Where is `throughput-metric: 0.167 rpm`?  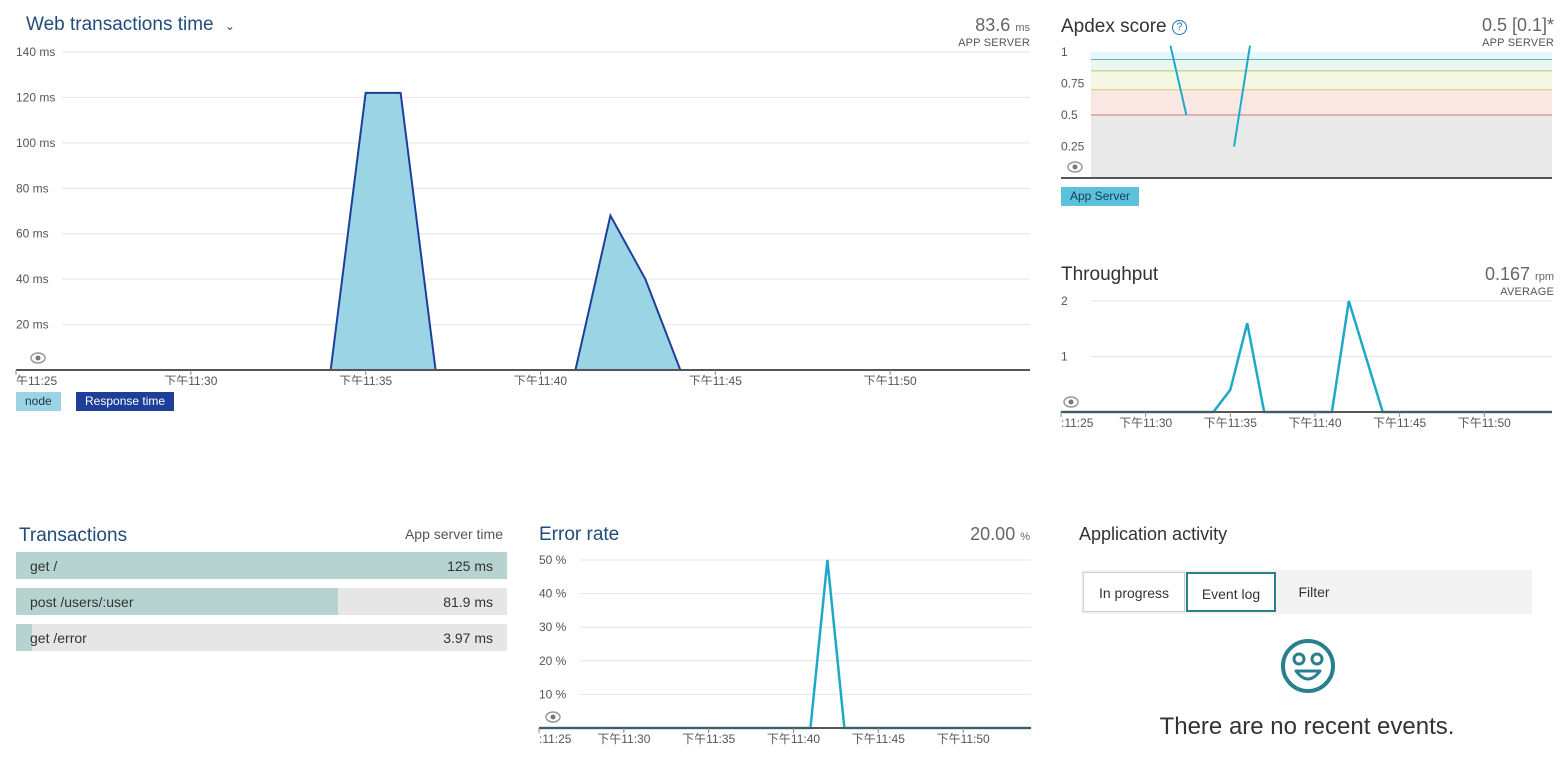 throughput-metric: 0.167 rpm is located at coordinates (1519, 274).